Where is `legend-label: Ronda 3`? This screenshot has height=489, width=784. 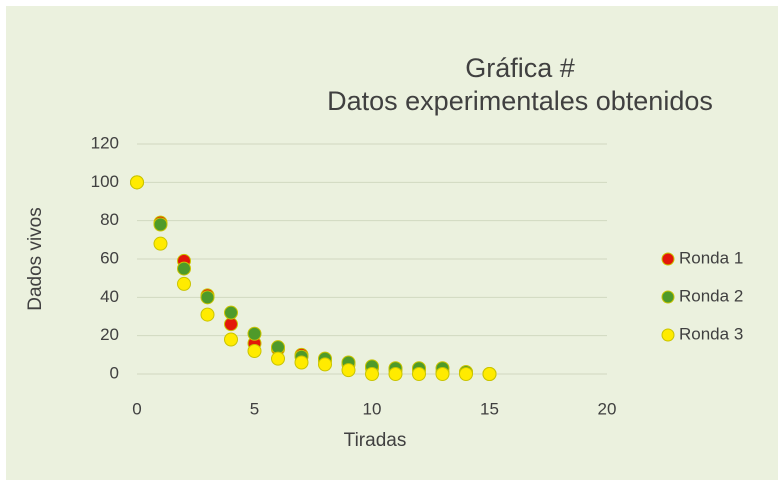
legend-label: Ronda 3 is located at coordinates (711, 333).